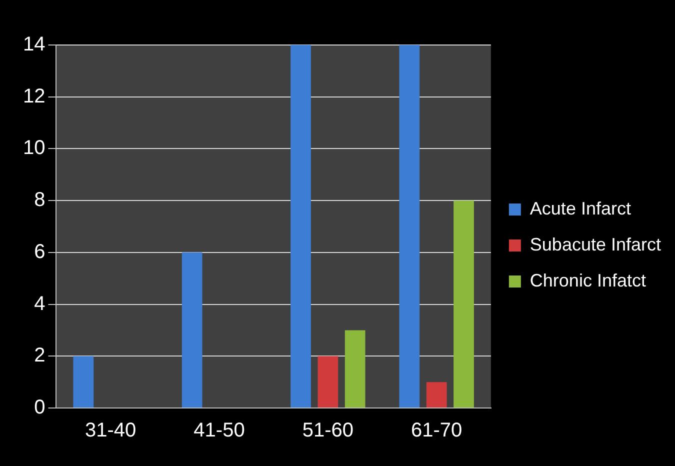 The height and width of the screenshot is (466, 675). I want to click on y-tick-label: 14, so click(34, 45).